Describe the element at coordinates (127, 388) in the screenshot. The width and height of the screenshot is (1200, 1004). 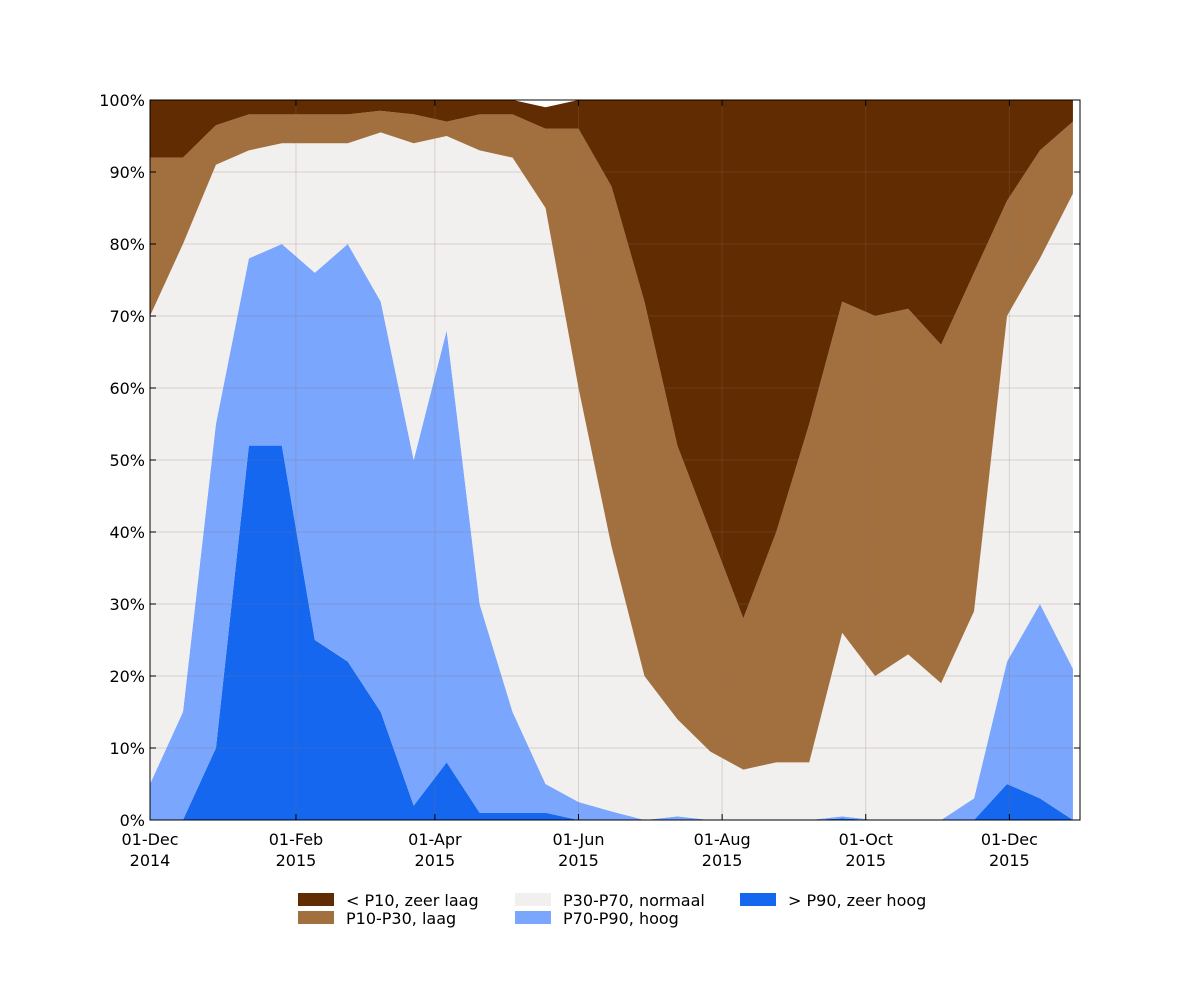
I see `y-tick-label: 60%` at that location.